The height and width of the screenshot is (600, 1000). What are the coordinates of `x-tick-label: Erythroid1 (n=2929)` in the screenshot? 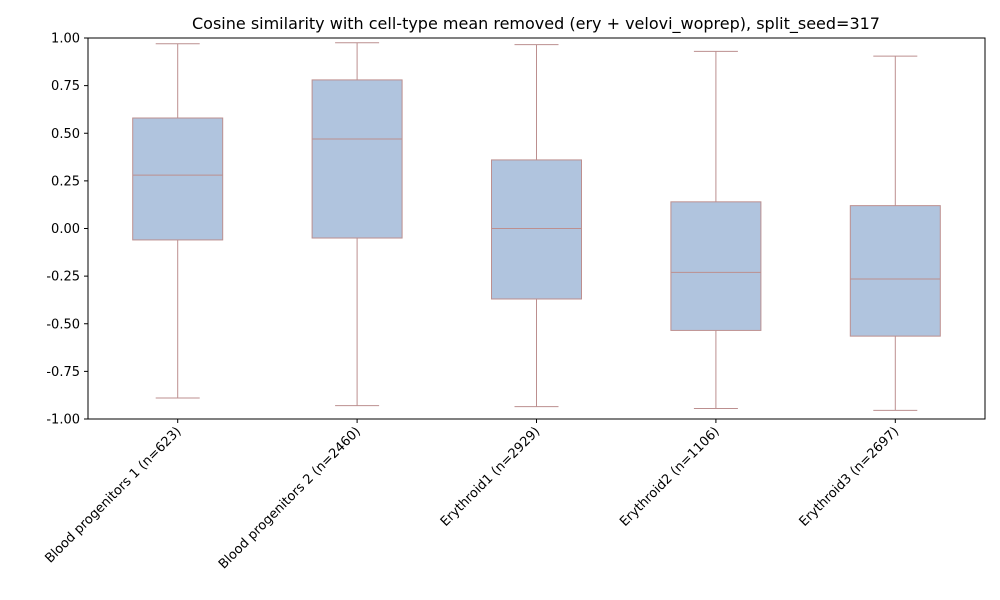 It's located at (491, 477).